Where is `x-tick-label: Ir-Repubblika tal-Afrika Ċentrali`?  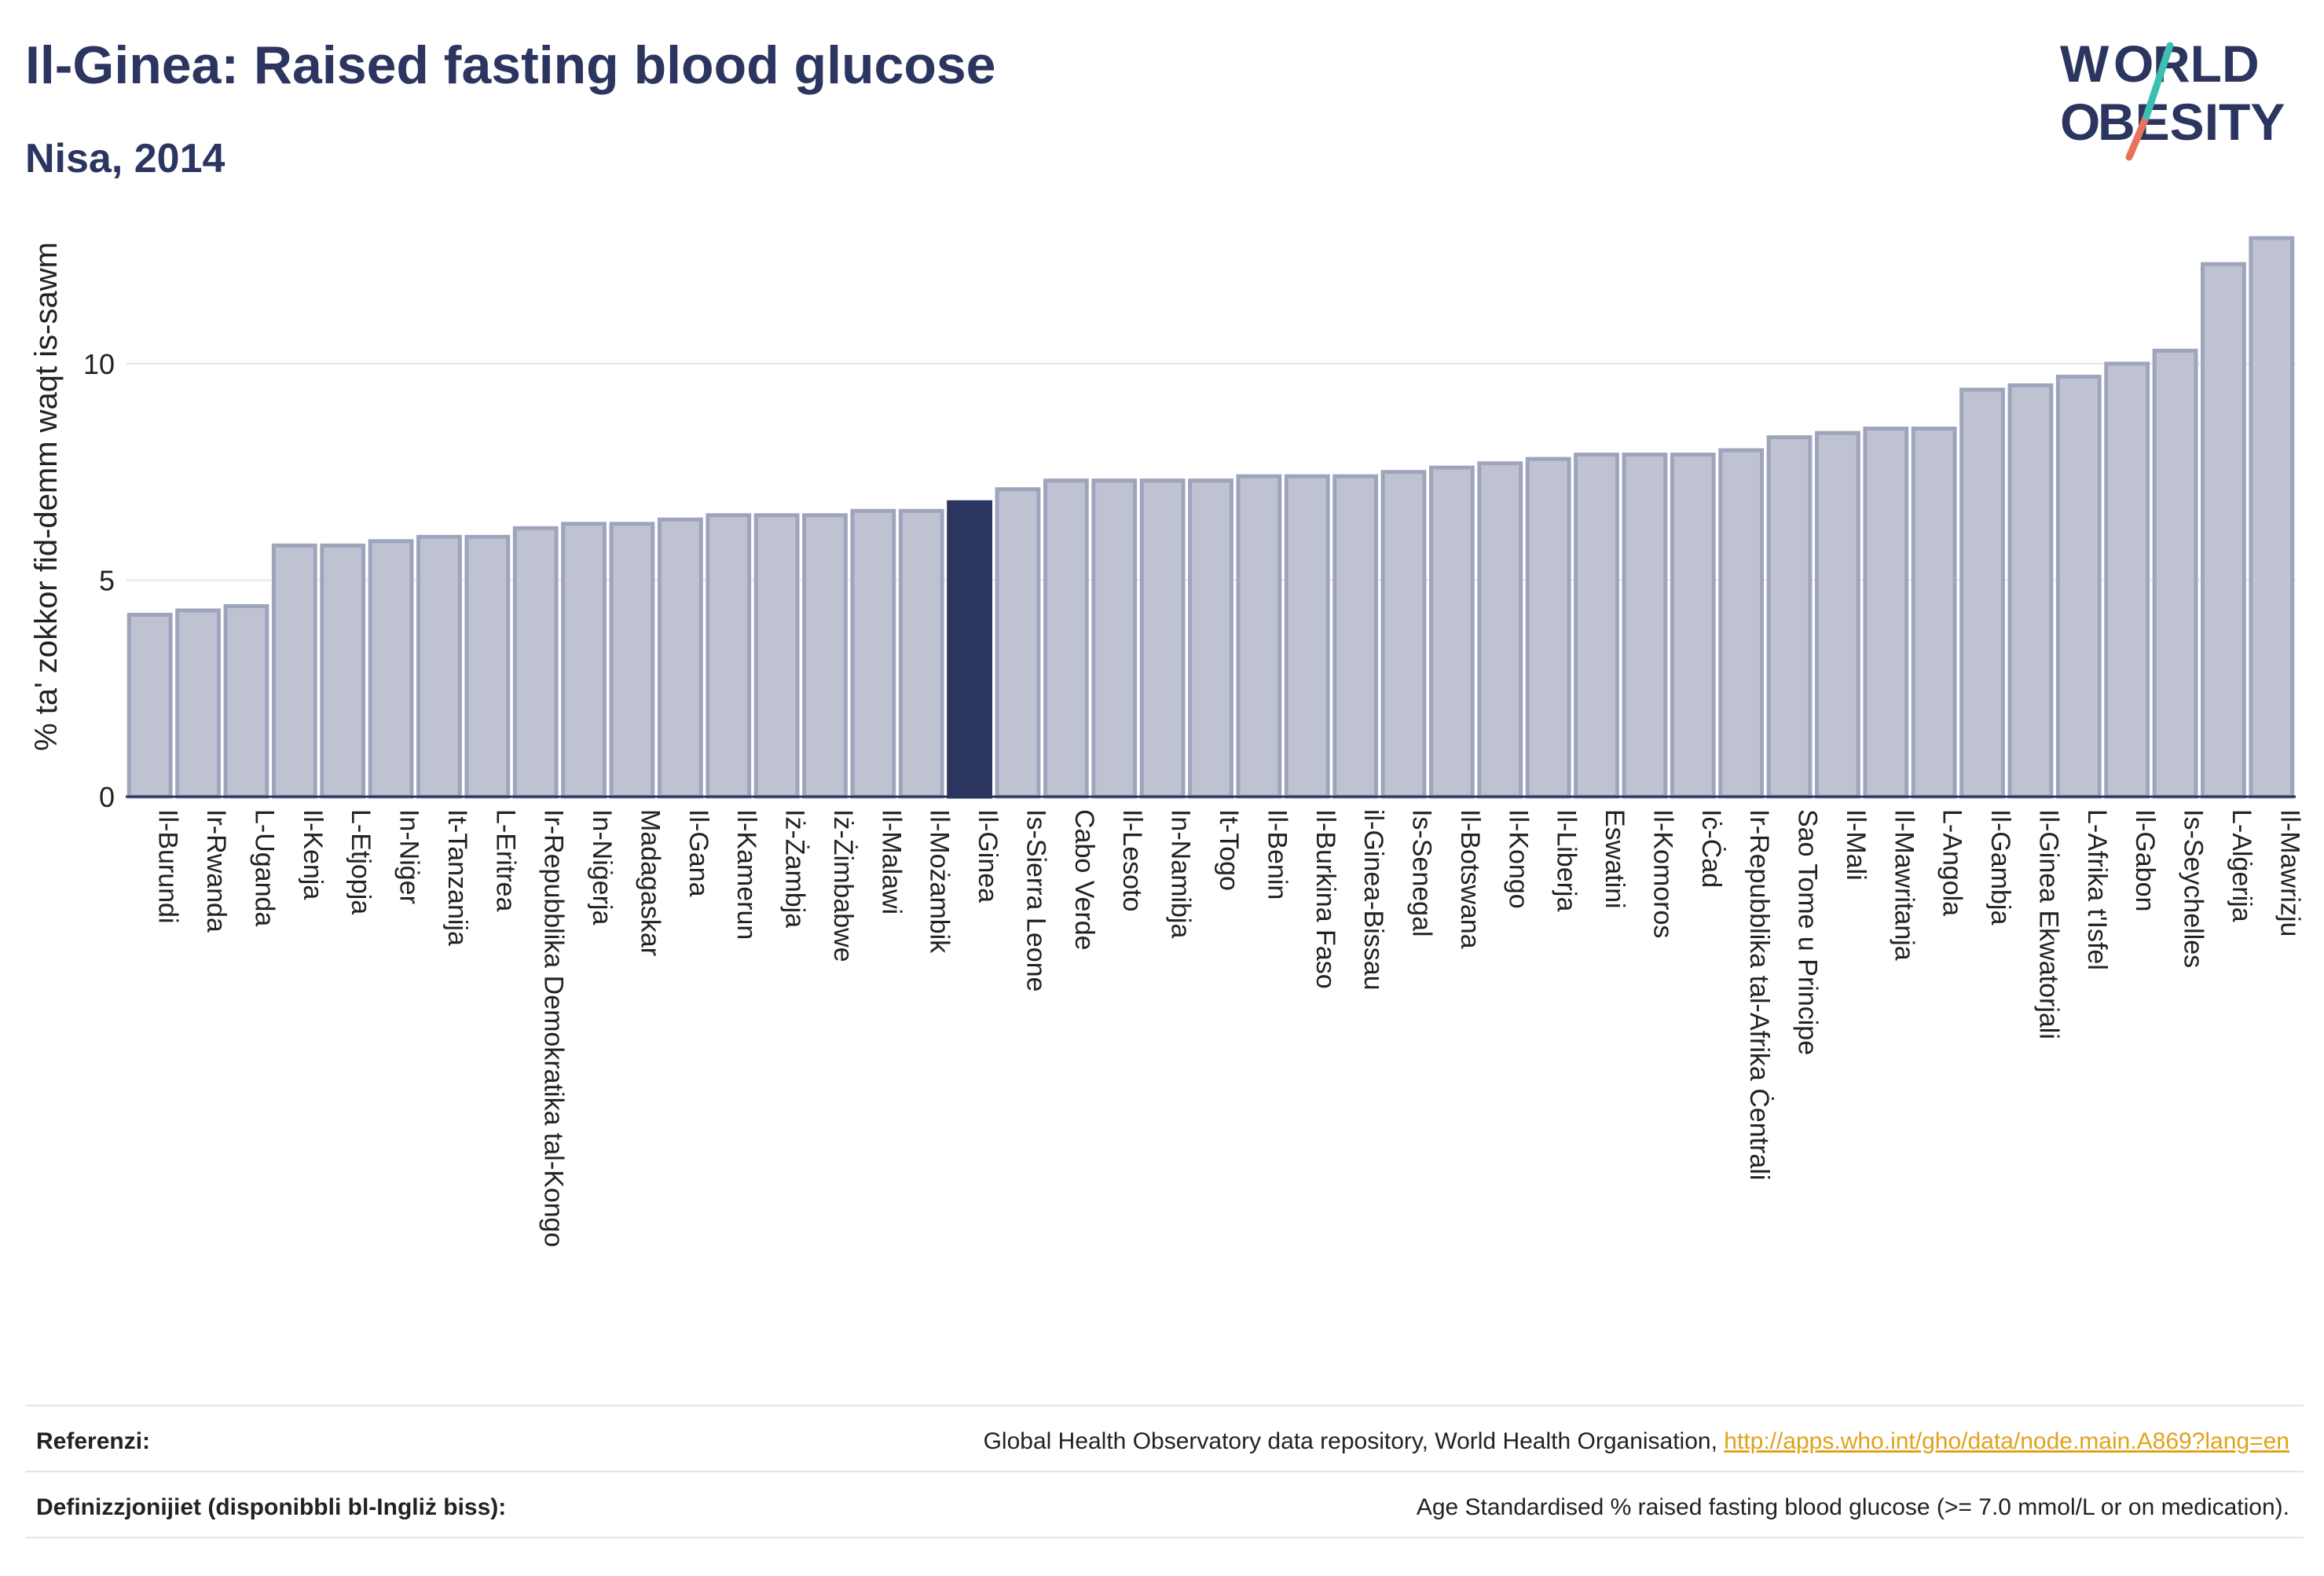
x-tick-label: Ir-Repubblika tal-Afrika Ċentrali is located at coordinates (1759, 994).